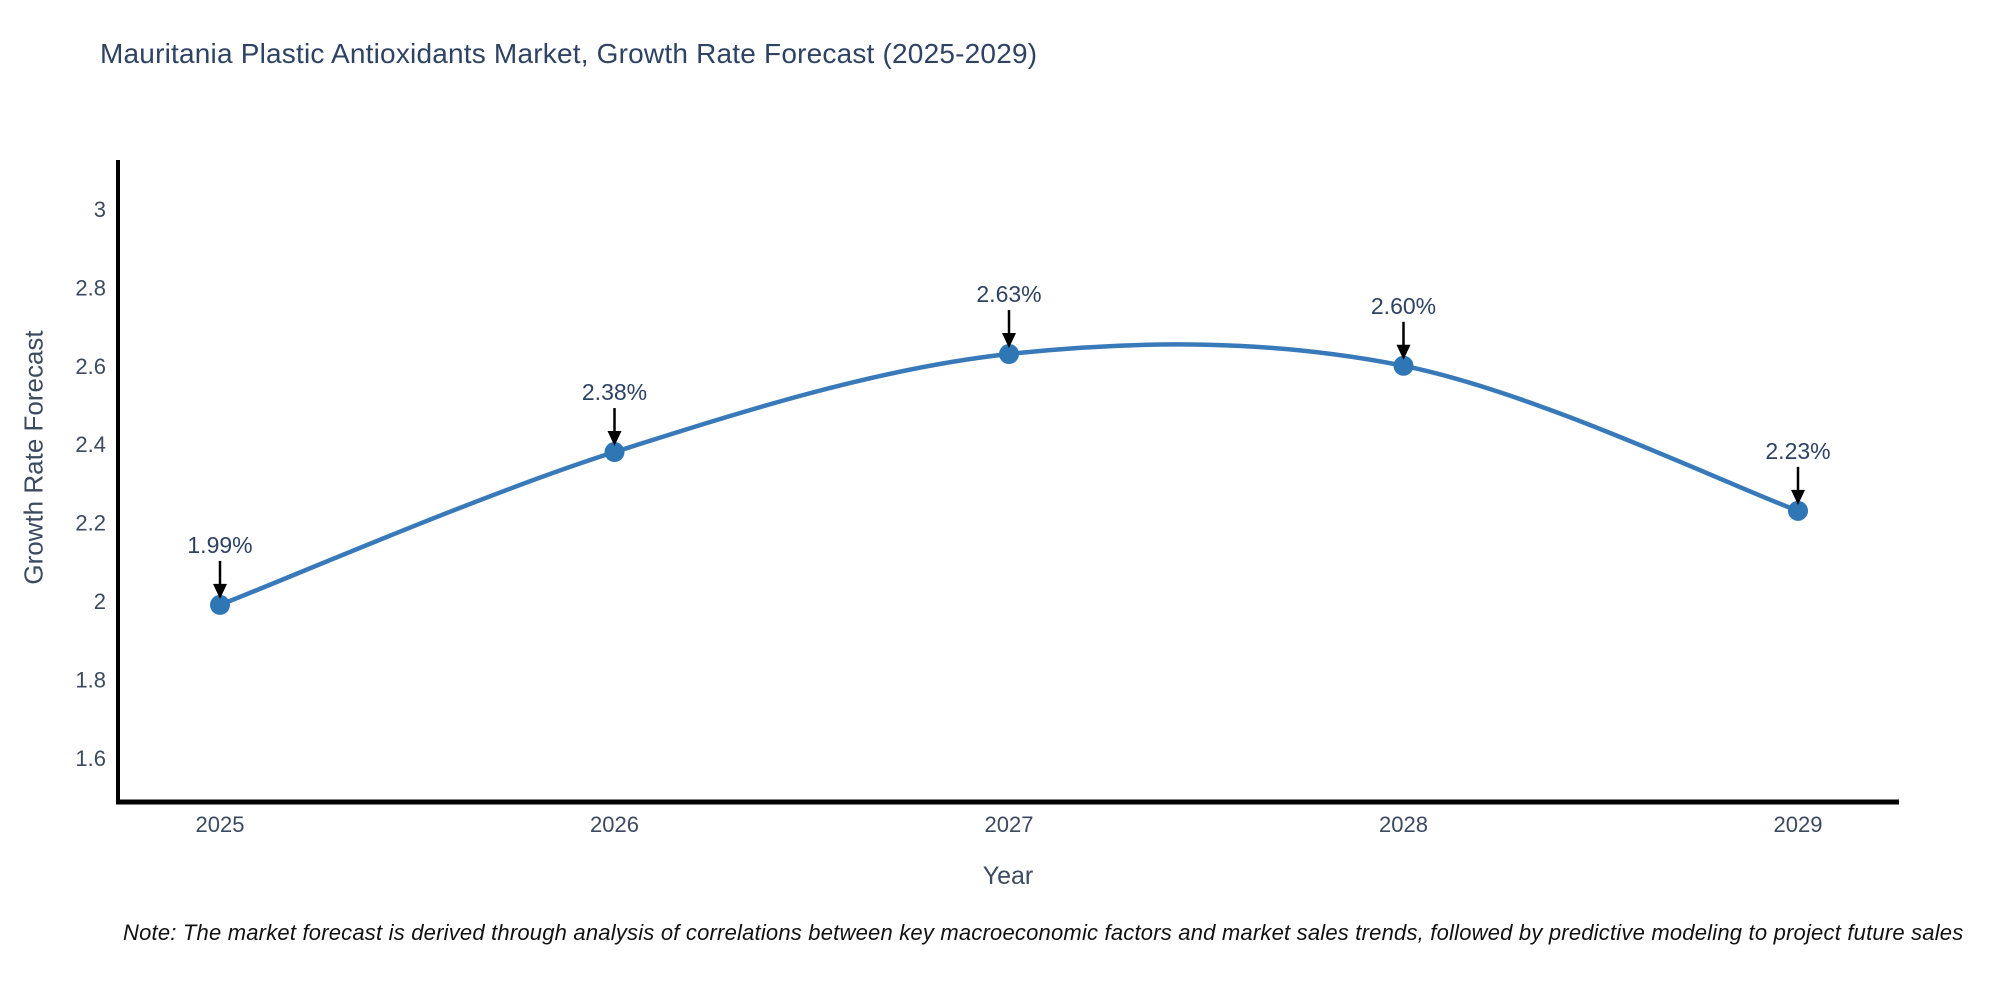 This screenshot has height=1000, width=2000. Describe the element at coordinates (100, 601) in the screenshot. I see `y-tick-label: 2` at that location.